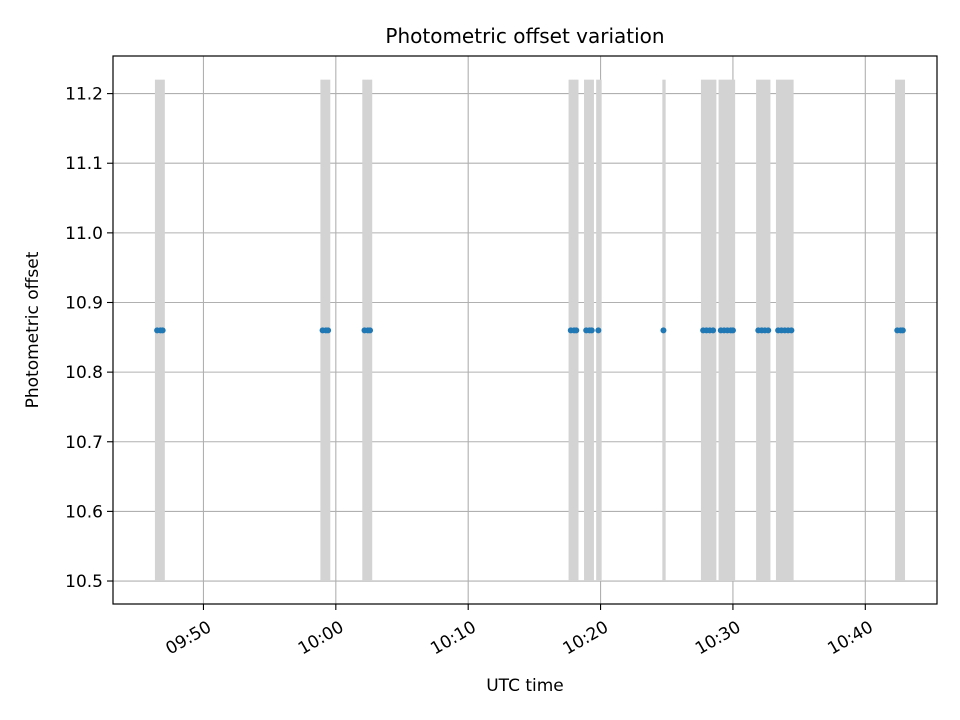  I want to click on y-tick-label: 11.1, so click(84, 164).